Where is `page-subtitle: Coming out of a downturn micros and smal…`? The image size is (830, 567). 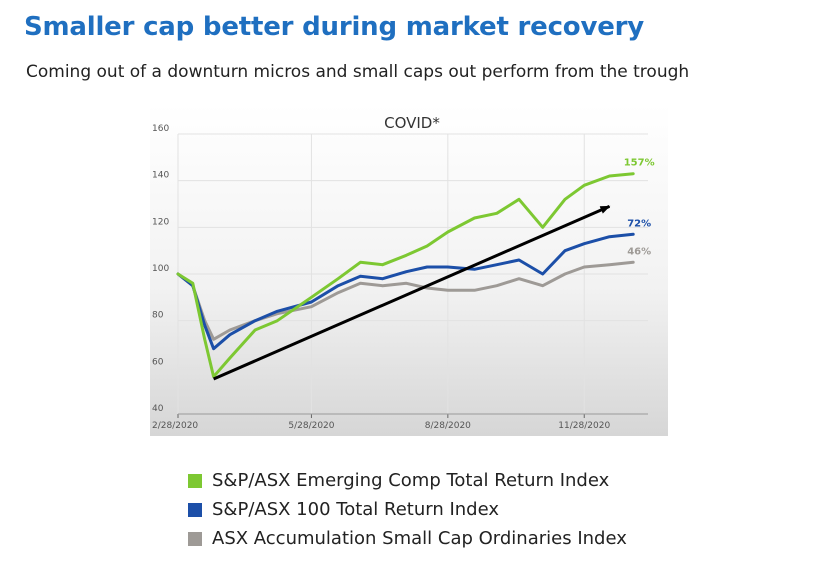
page-subtitle: Coming out of a downturn micros and smal… is located at coordinates (358, 72).